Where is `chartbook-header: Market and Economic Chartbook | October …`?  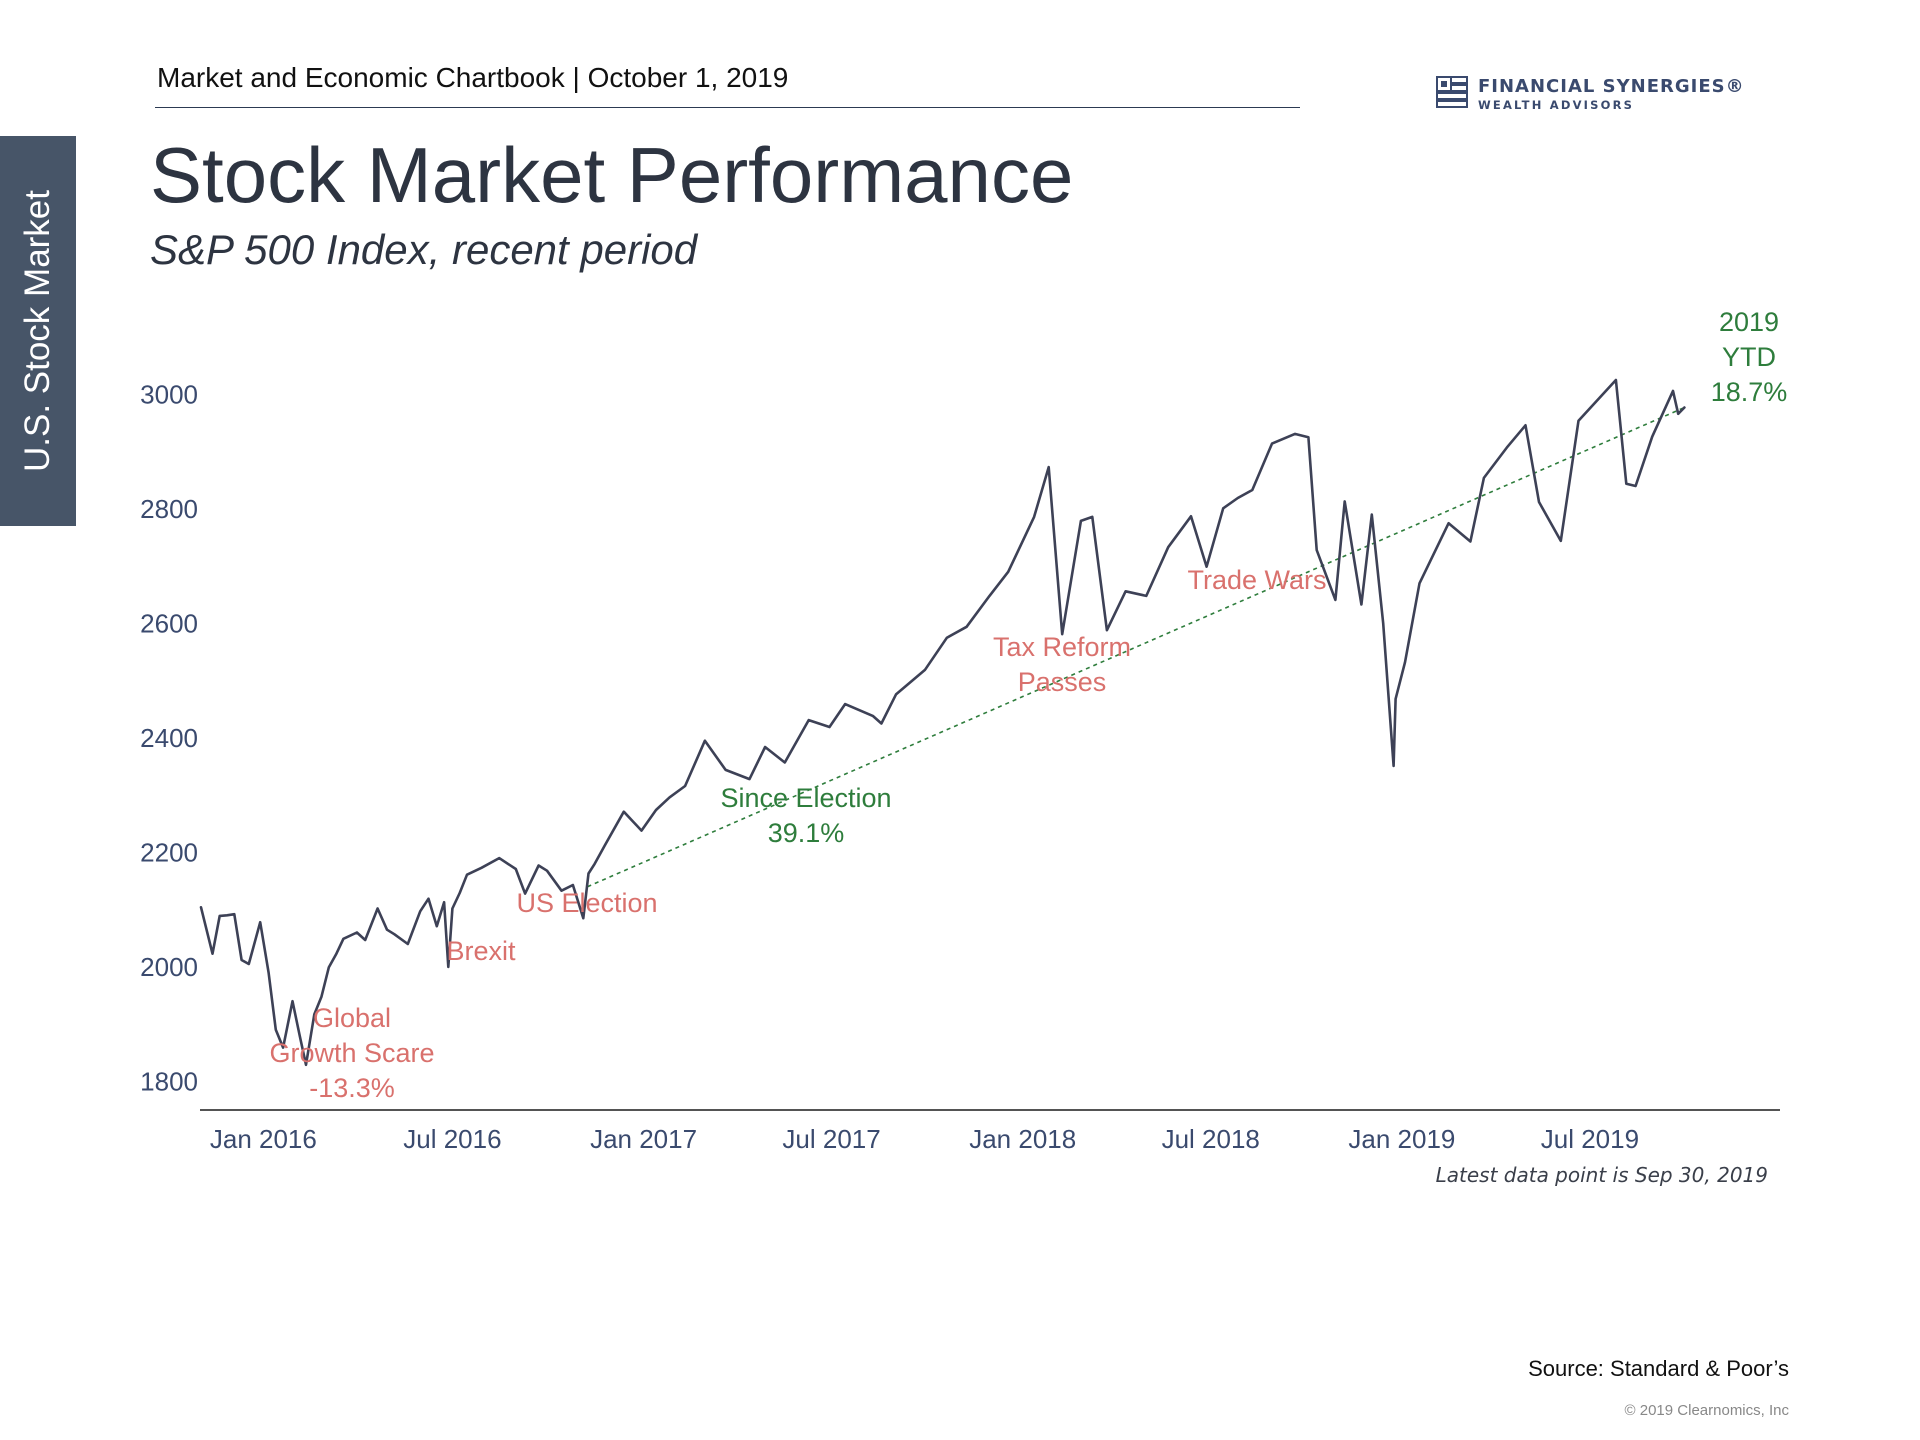
chartbook-header: Market and Economic Chartbook | October … is located at coordinates (473, 77).